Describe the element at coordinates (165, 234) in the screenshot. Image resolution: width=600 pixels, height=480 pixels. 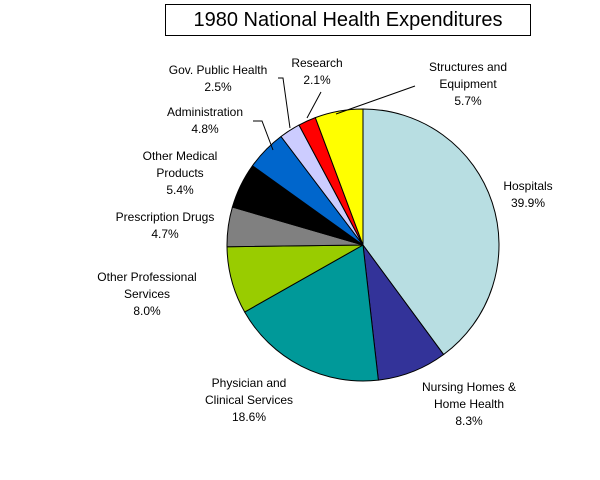
I see `slice-value-label: 4.7%` at that location.